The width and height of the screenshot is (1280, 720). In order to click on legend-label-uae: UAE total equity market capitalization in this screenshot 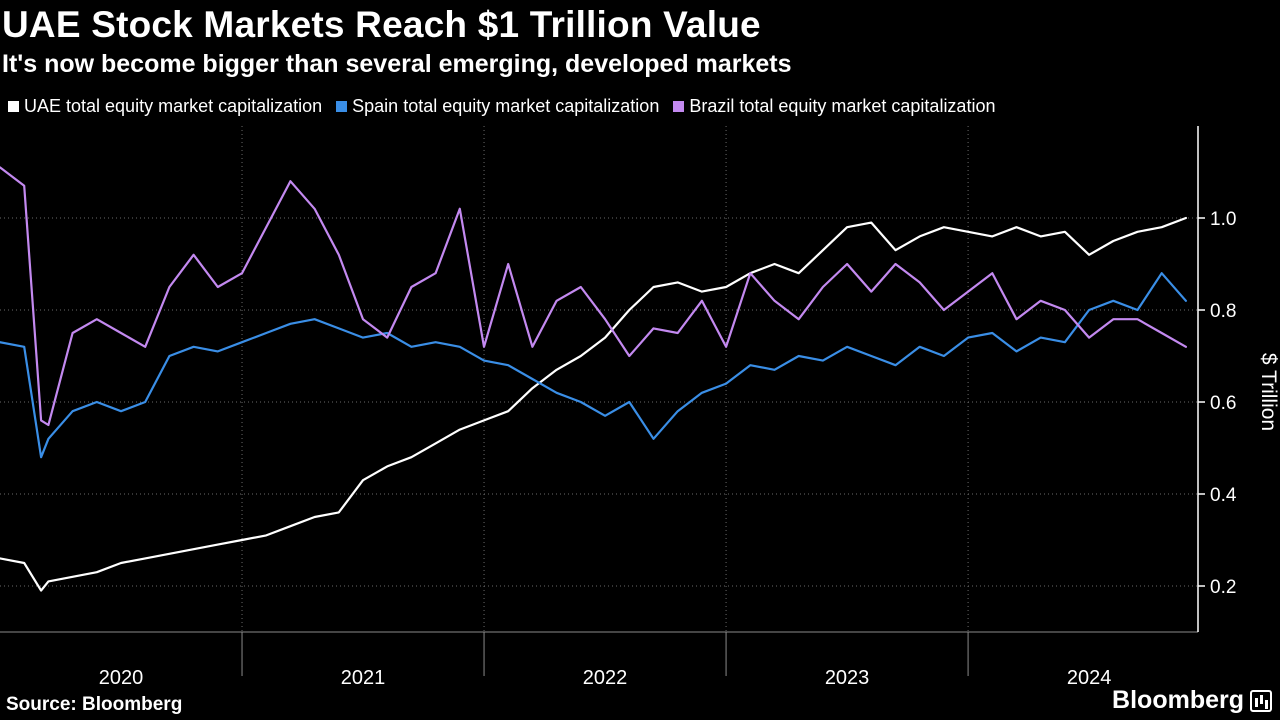, I will do `click(173, 106)`.